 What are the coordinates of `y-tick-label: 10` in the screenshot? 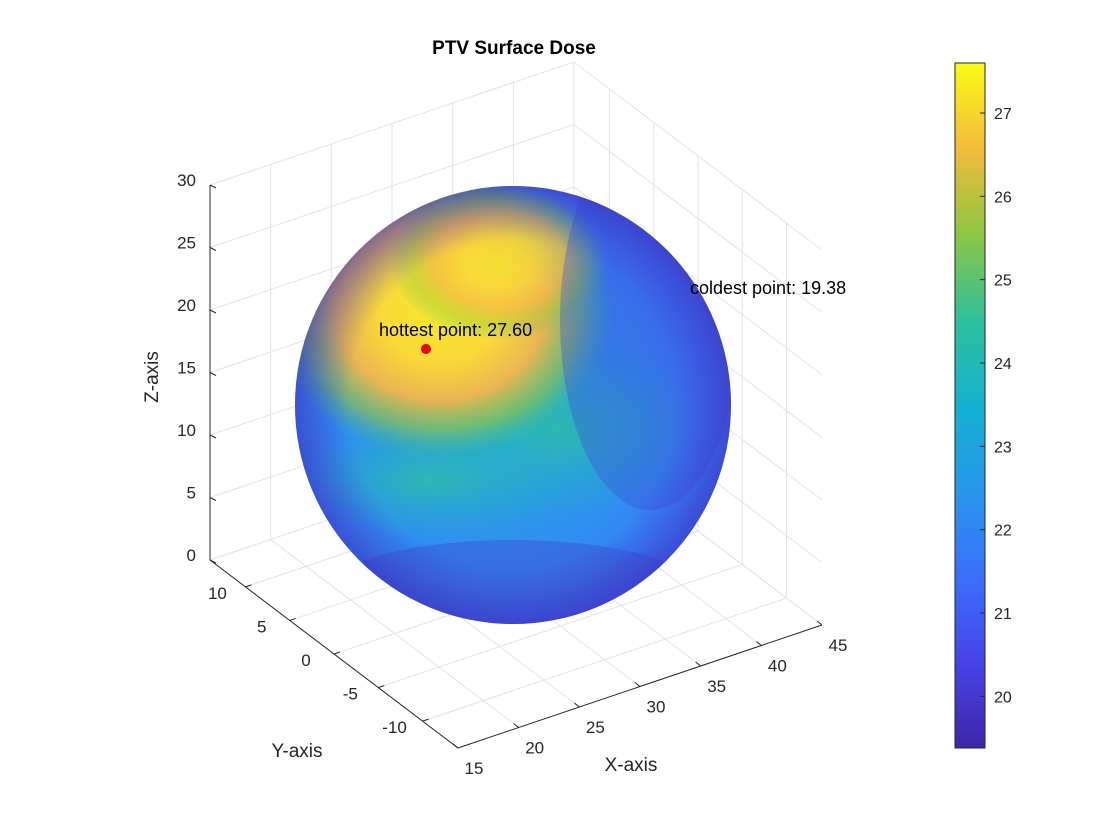 It's located at (217, 593).